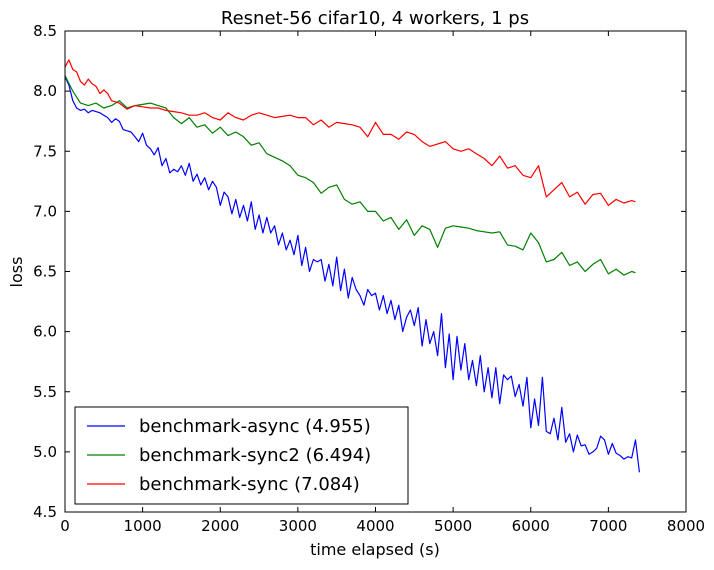 This screenshot has height=570, width=714. What do you see at coordinates (375, 18) in the screenshot?
I see `chart-title: Resnet-56 cifar10, 4 workers, 1 ps` at bounding box center [375, 18].